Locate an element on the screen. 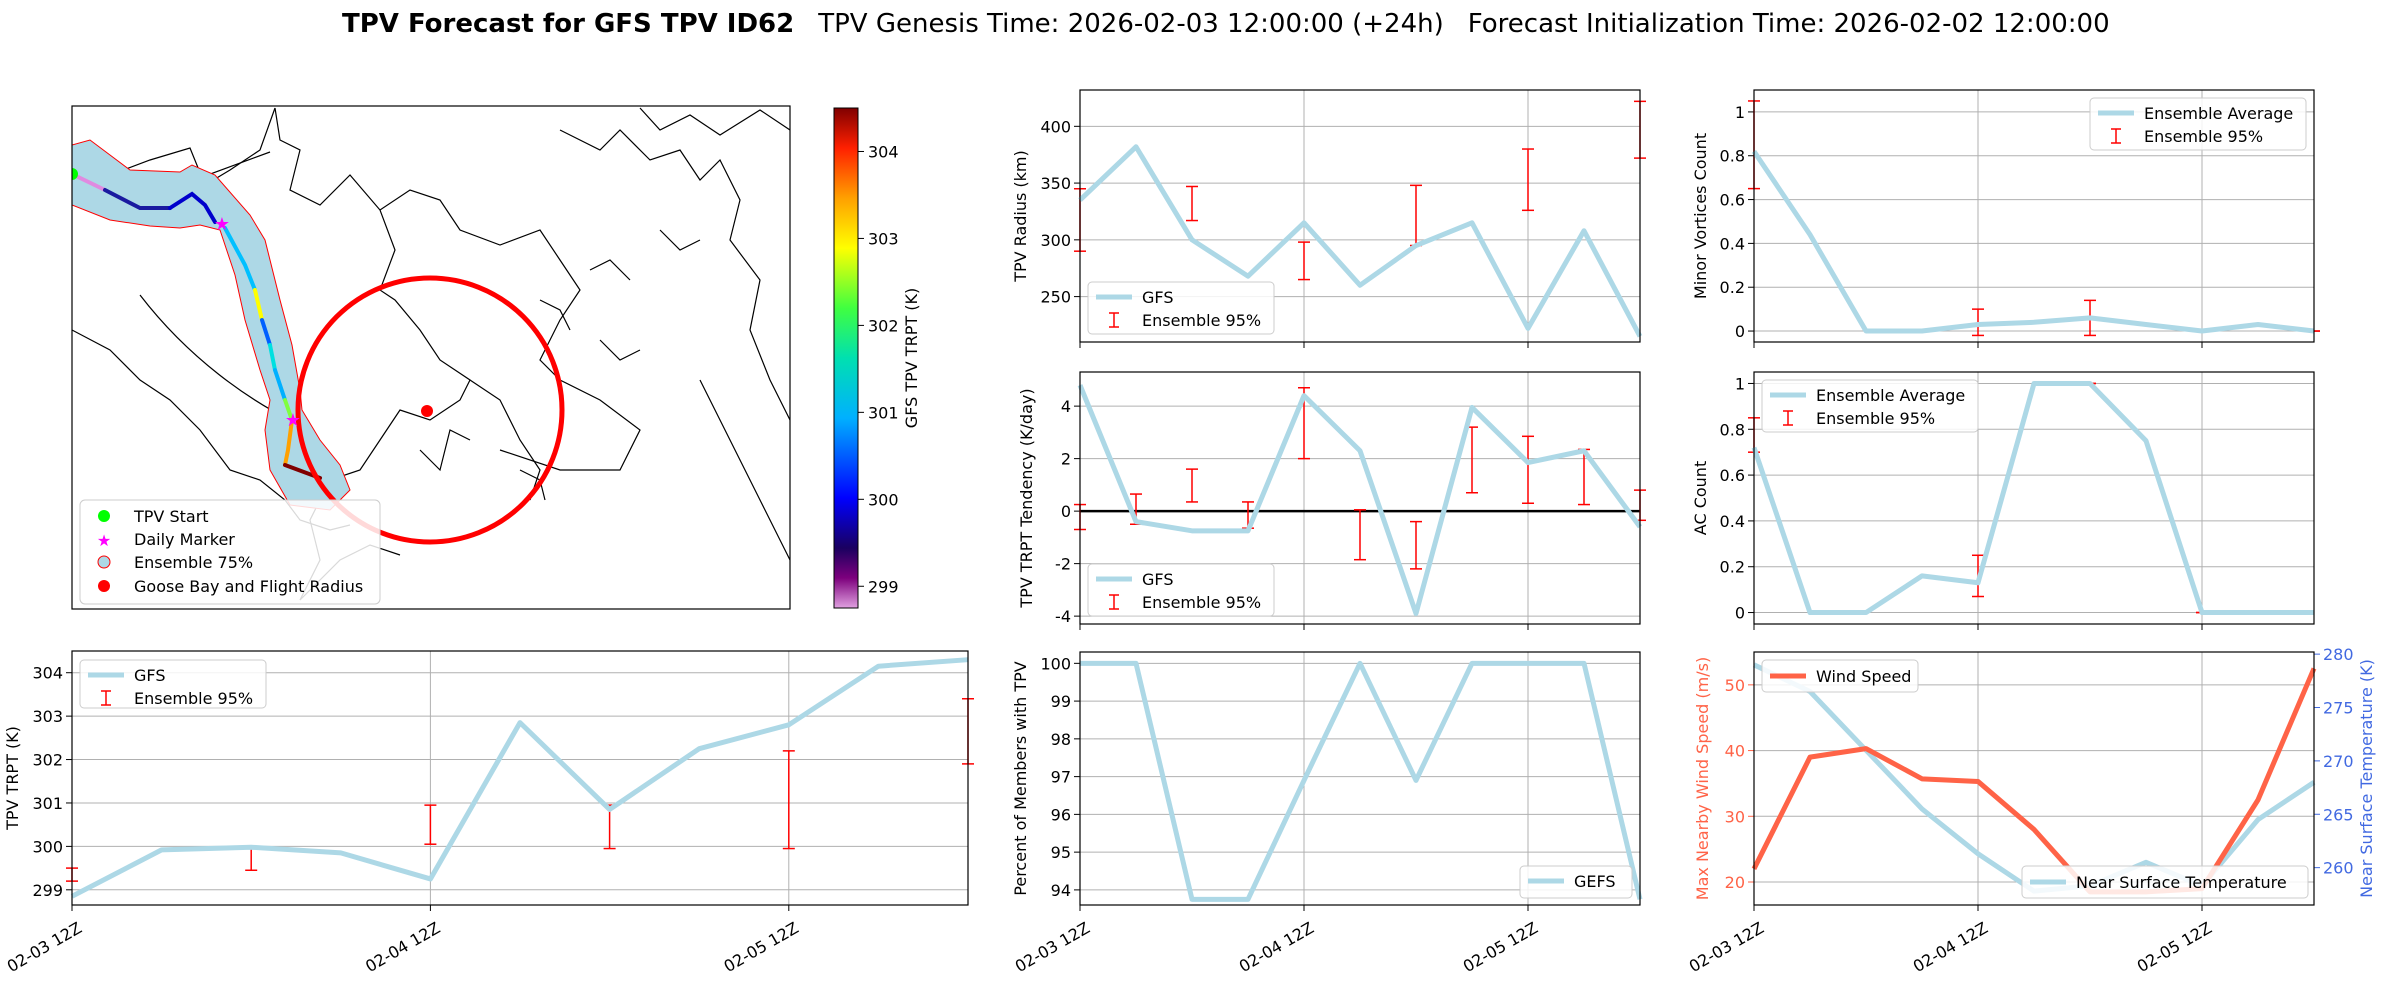 This screenshot has width=2384, height=982. legend-temperature: Near Surface Temperature is located at coordinates (2165, 882).